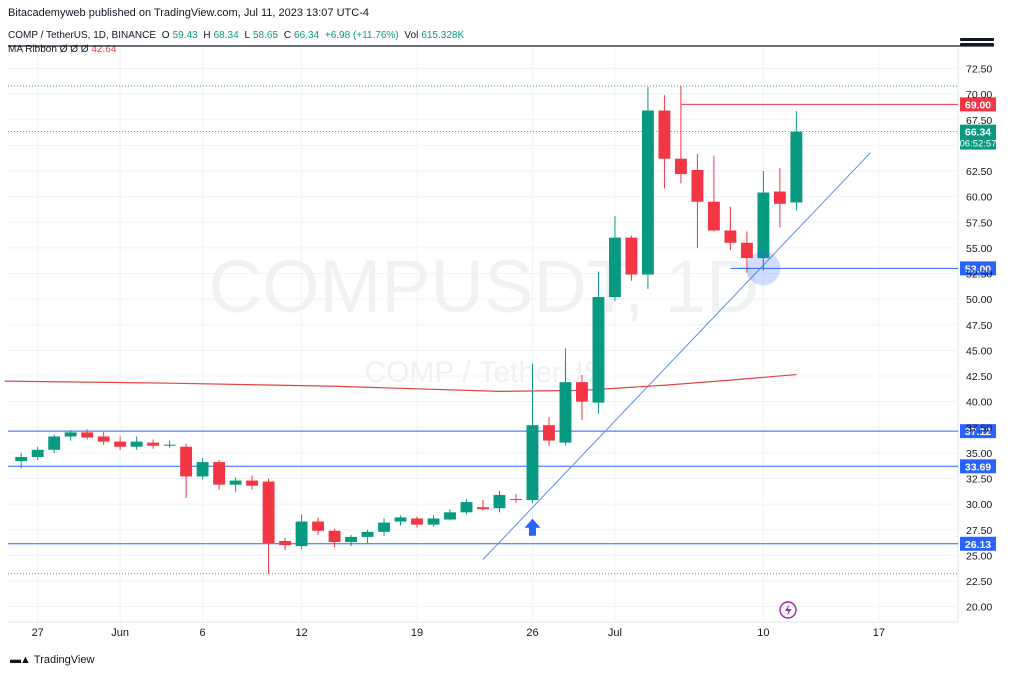 The image size is (1024, 676). I want to click on tradingview-logo-icon: ▬▲, so click(20, 660).